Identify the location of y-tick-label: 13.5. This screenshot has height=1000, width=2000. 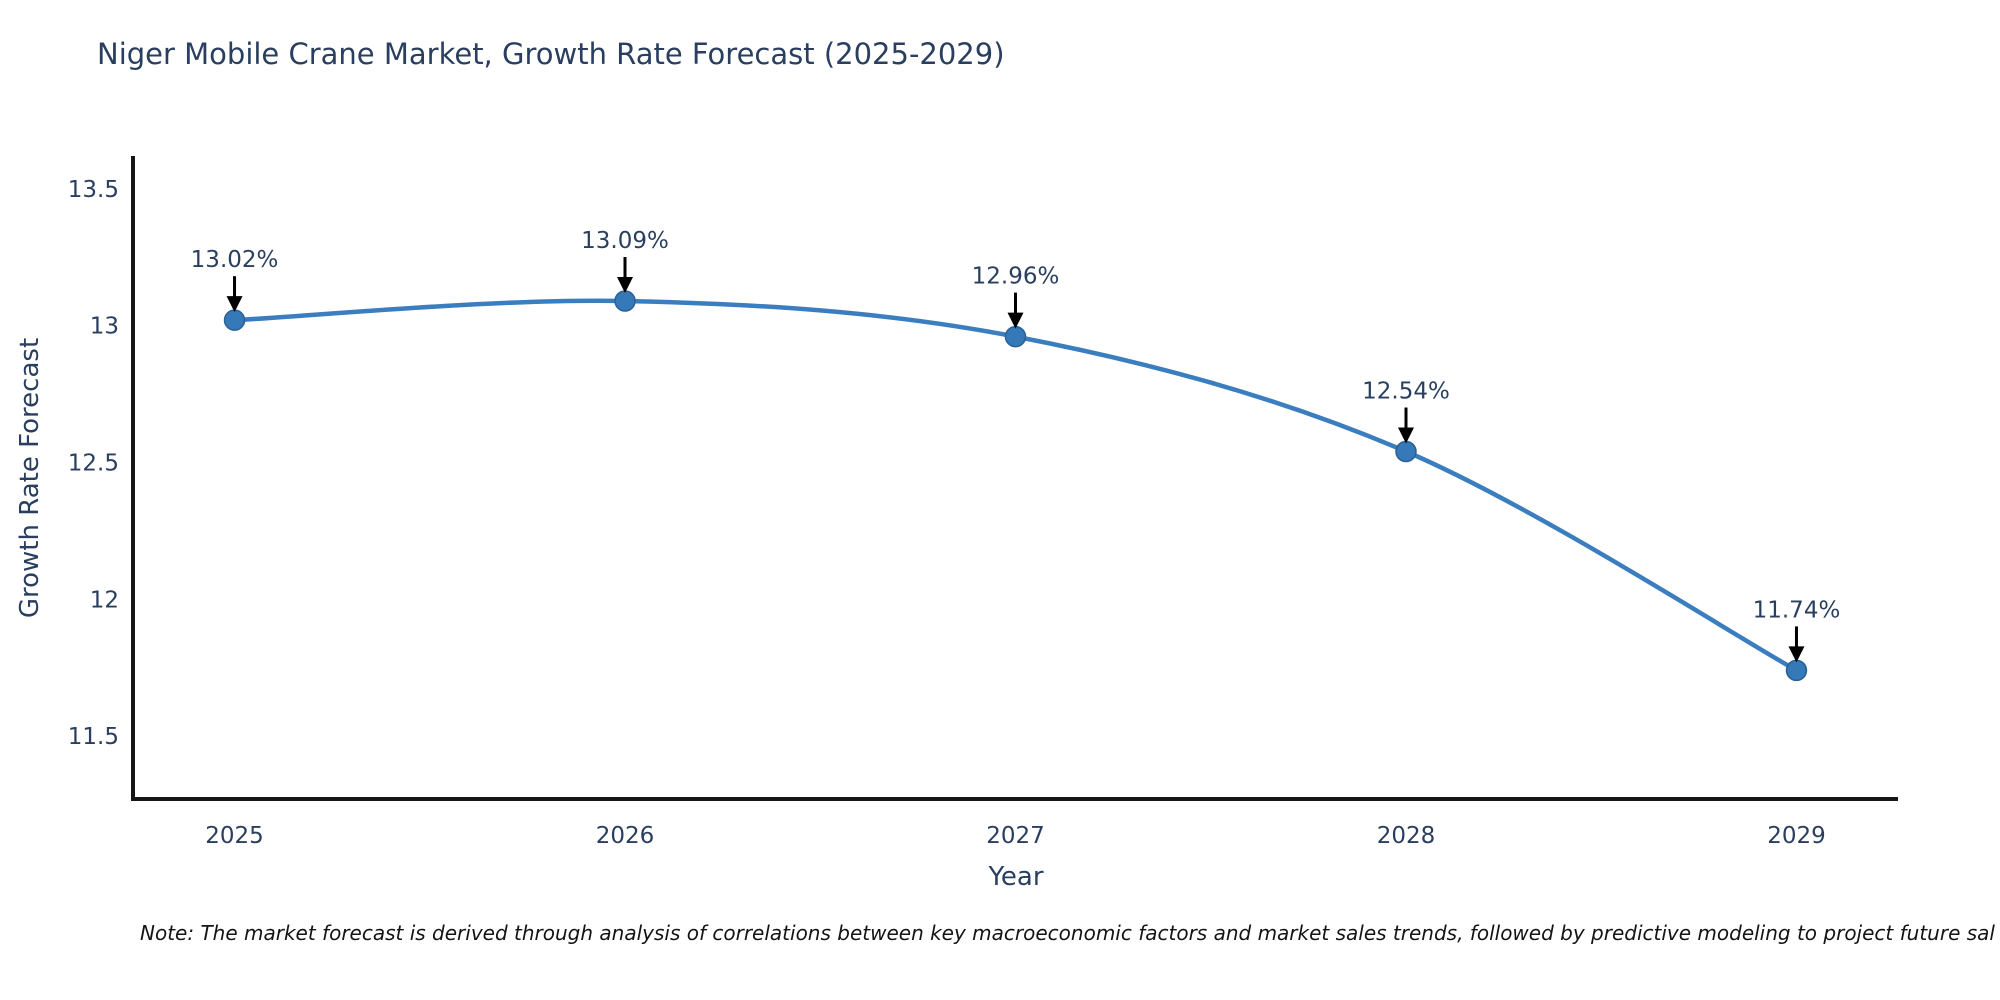
(93, 190).